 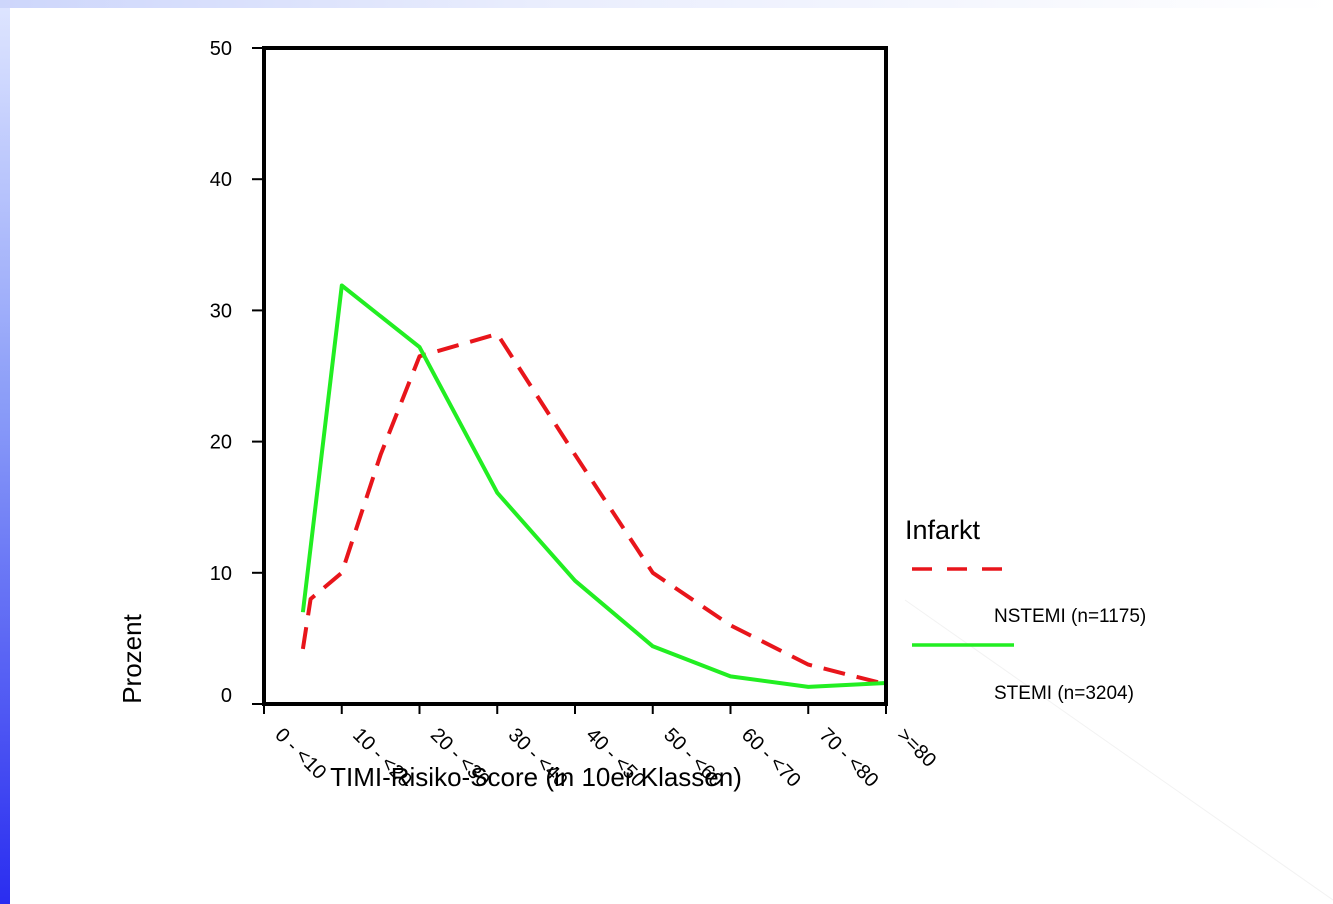 I want to click on y-tick-label: 20, so click(x=221, y=443).